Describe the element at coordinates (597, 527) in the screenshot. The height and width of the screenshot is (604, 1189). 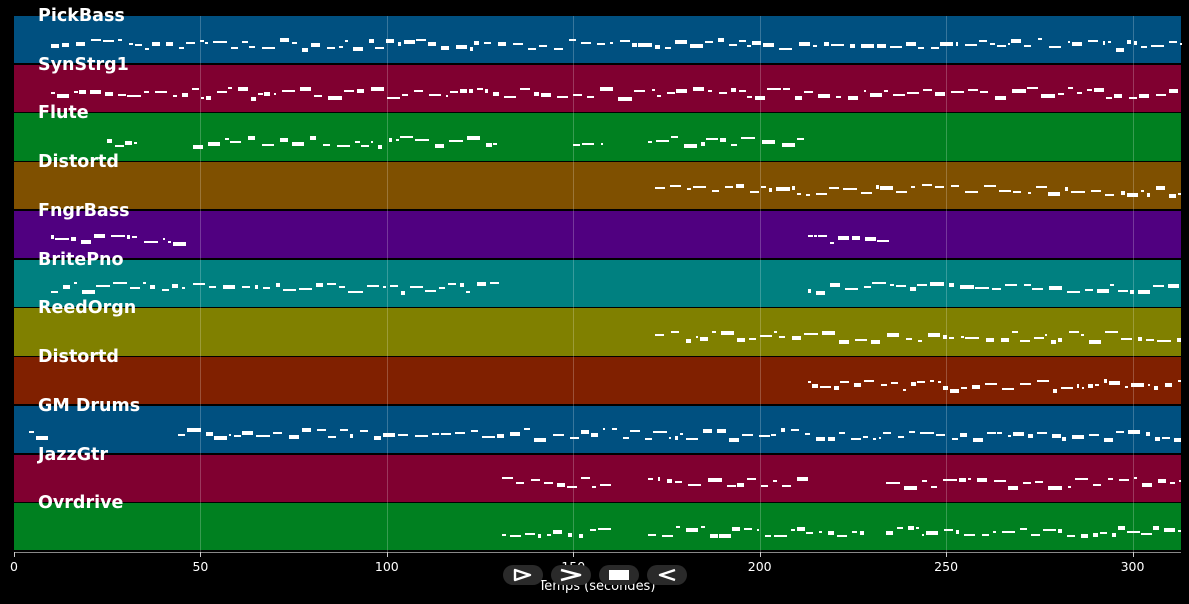
I see `track-ovrdrive` at that location.